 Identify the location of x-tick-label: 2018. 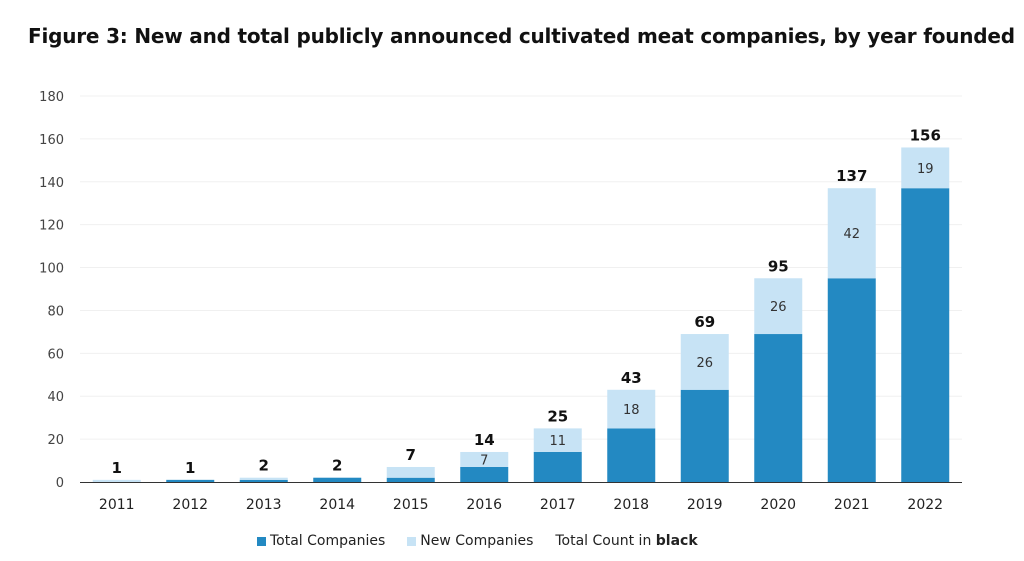
(631, 505).